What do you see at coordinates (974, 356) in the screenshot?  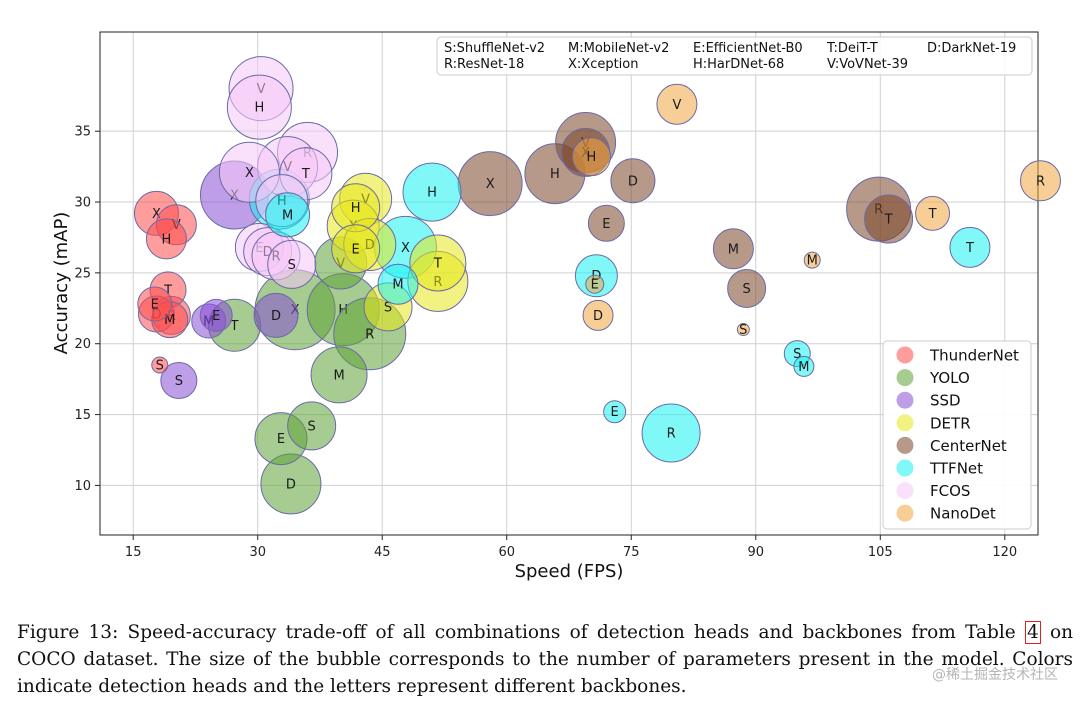 I see `legend-entry: ThunderNet` at bounding box center [974, 356].